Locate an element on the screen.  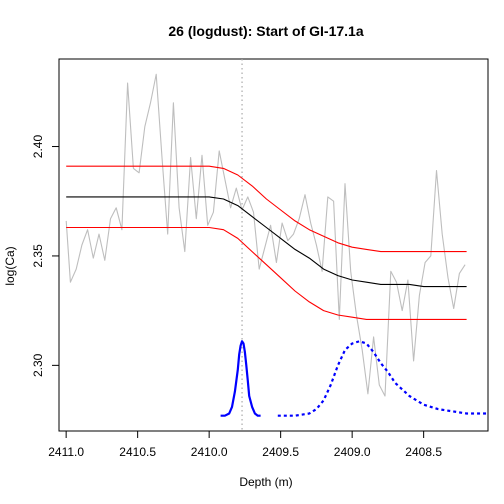
y-tick-label: 2.30 is located at coordinates (38, 365).